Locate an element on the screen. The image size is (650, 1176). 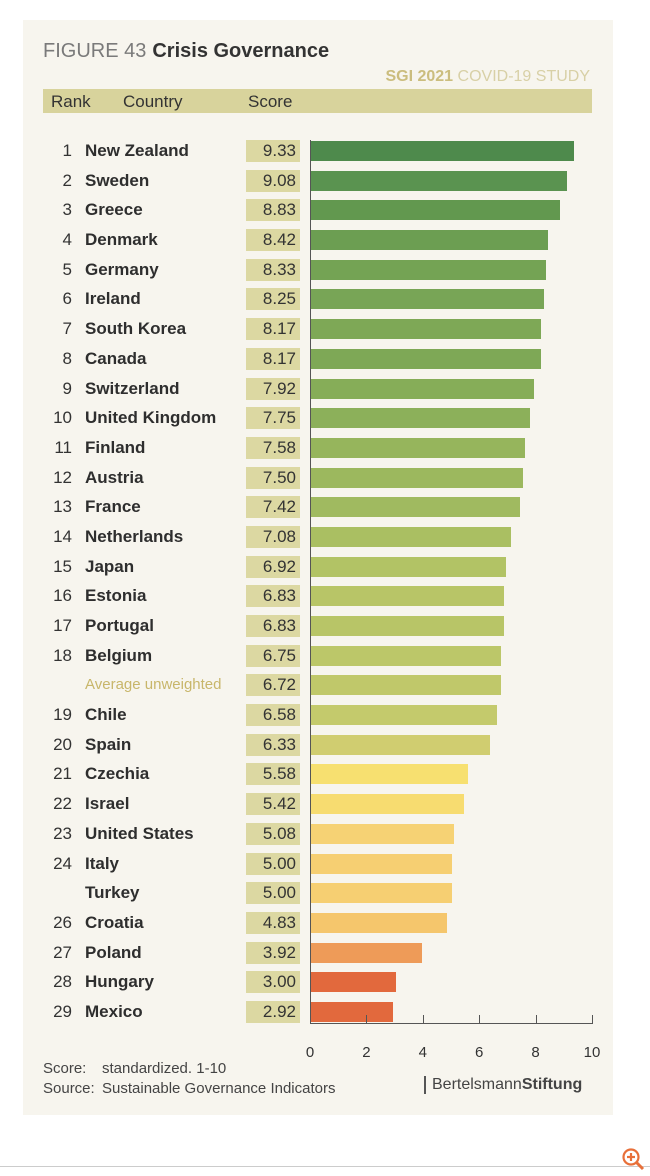
row-rank: 19 is located at coordinates (62, 715).